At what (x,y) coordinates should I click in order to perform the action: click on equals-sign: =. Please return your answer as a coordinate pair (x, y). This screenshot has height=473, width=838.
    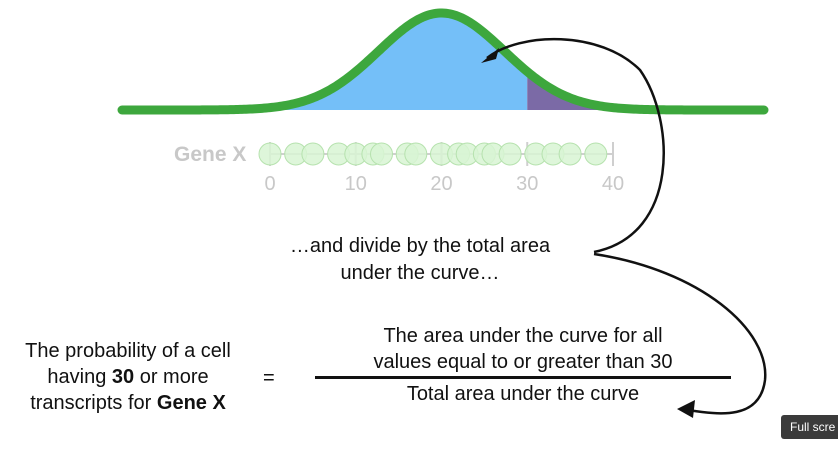
    Looking at the image, I should click on (269, 378).